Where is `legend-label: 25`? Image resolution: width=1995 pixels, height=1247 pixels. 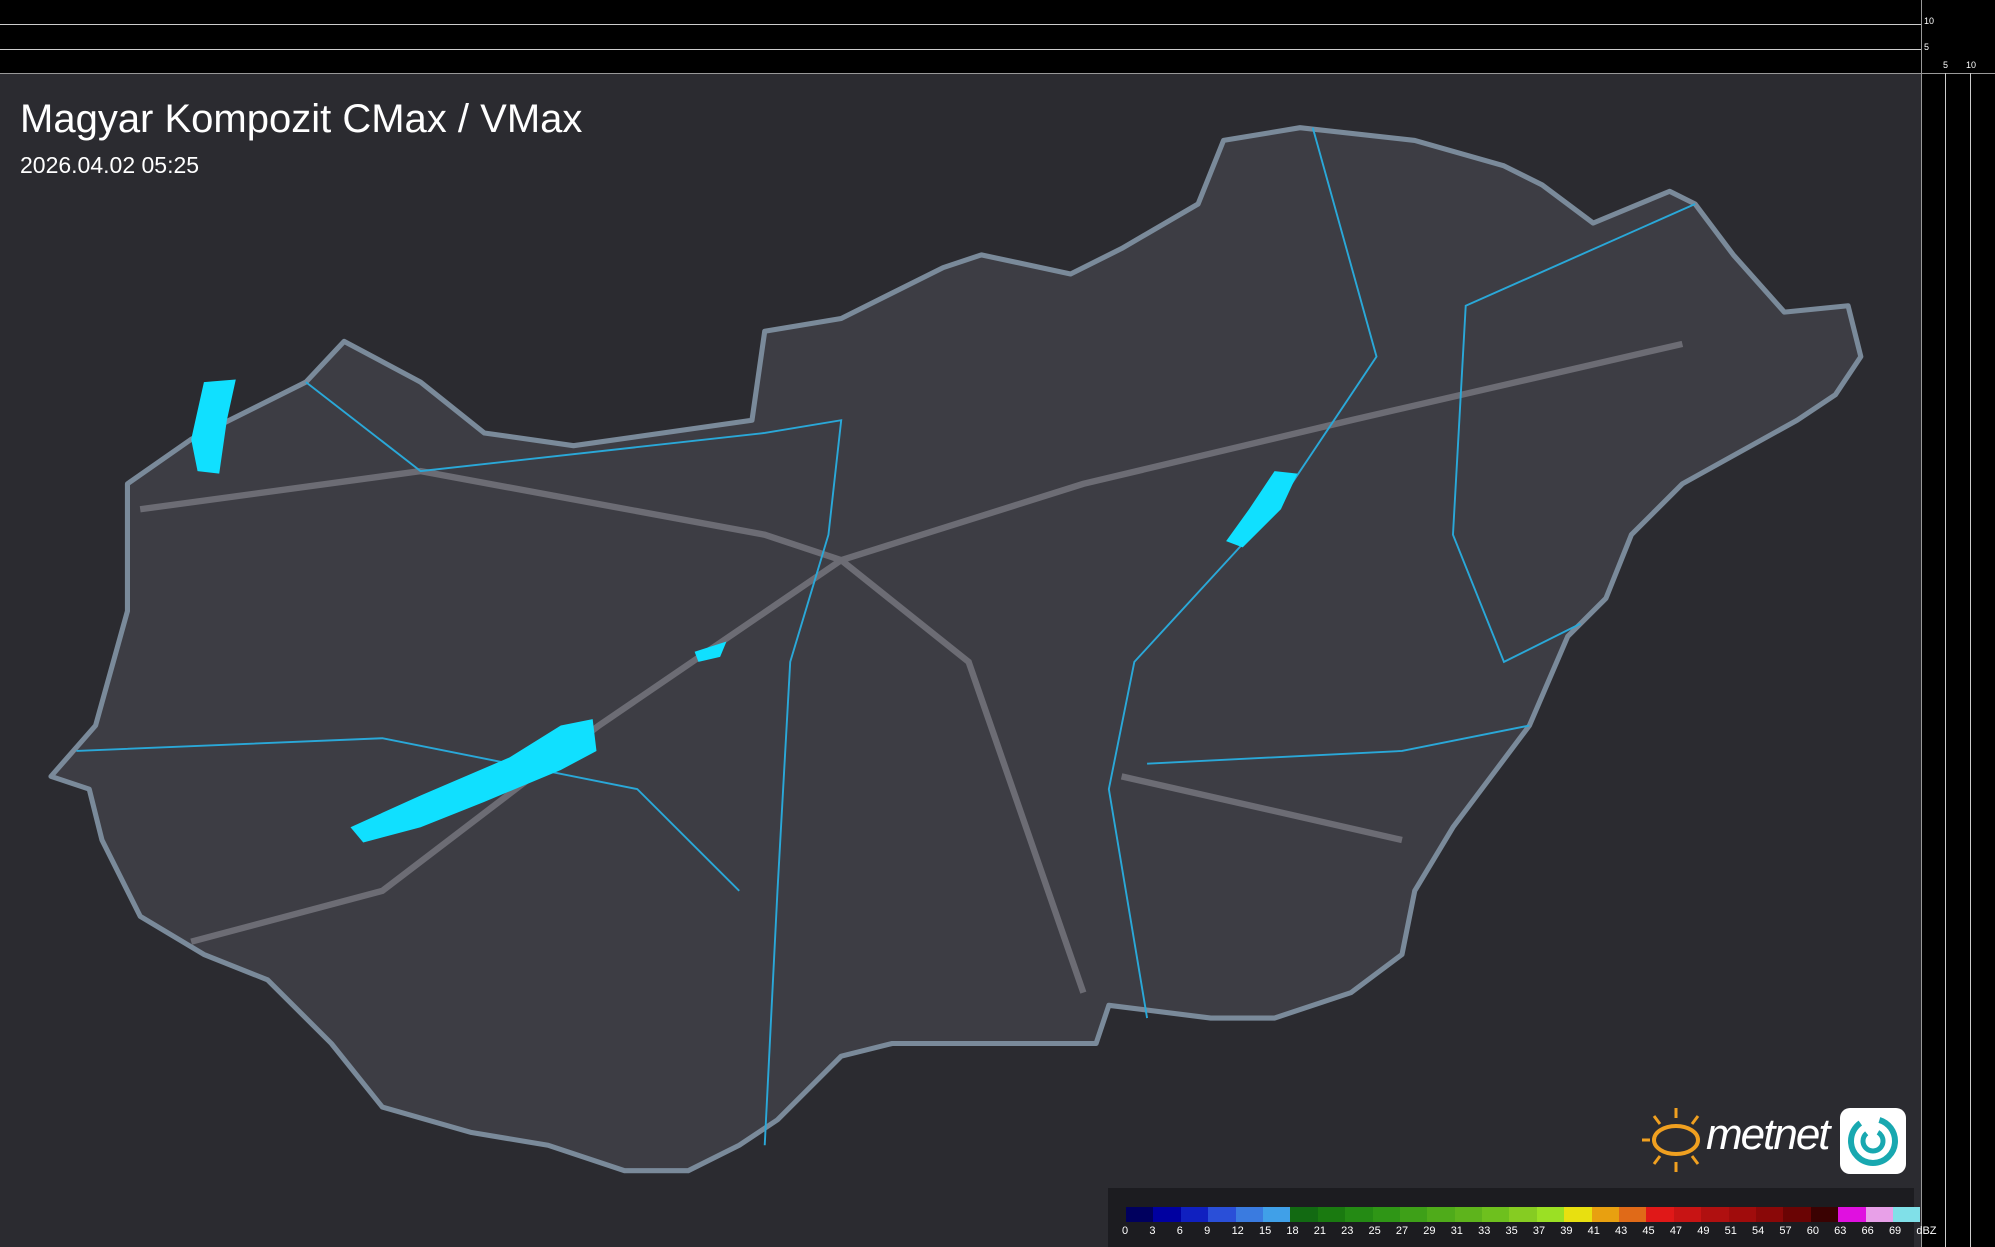 legend-label: 25 is located at coordinates (1374, 1231).